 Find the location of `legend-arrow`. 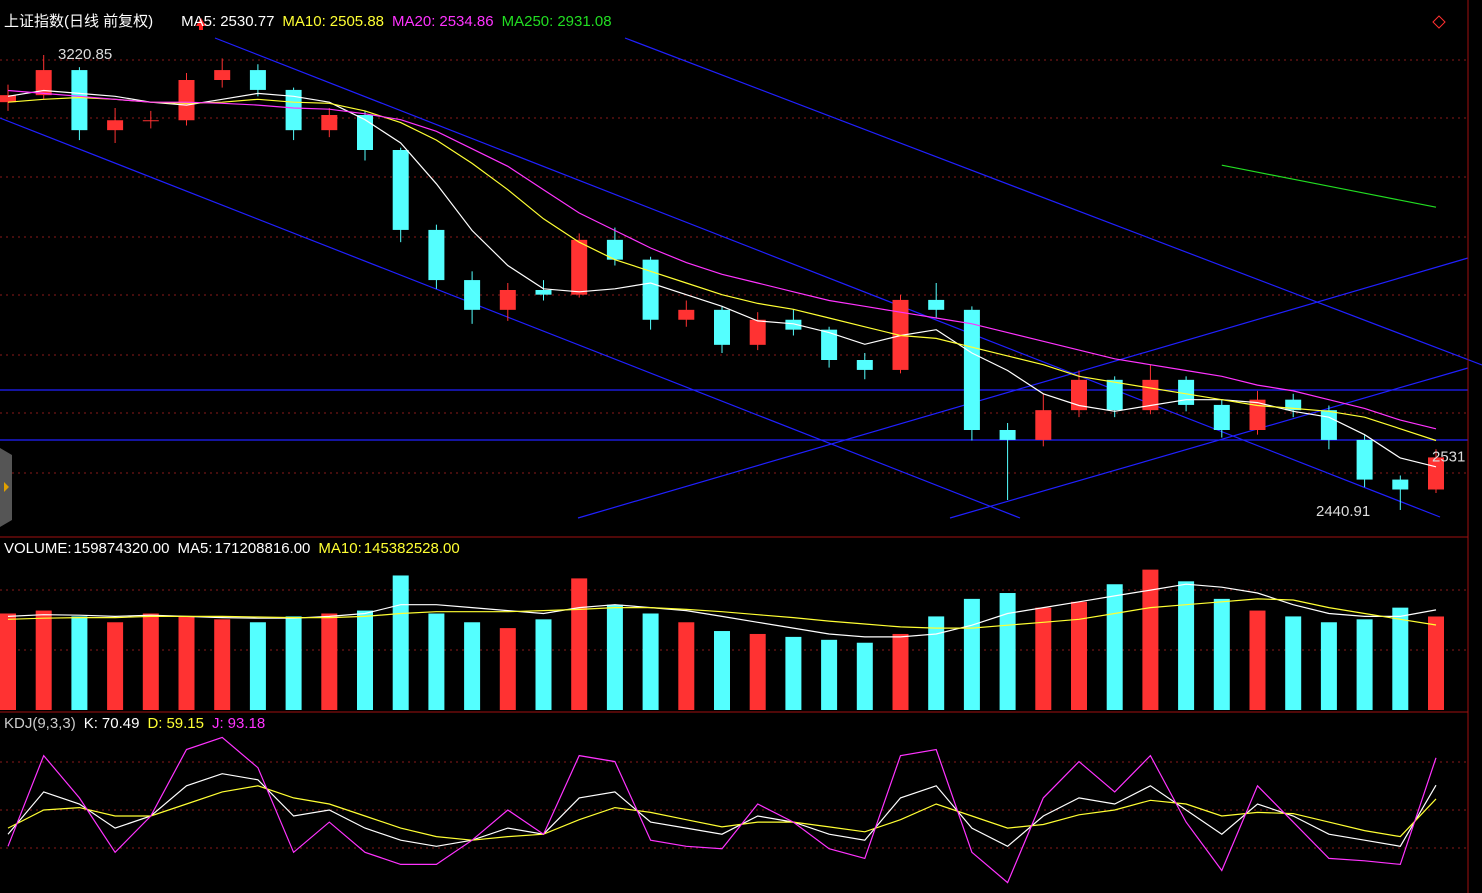

legend-arrow is located at coordinates (201, 24).